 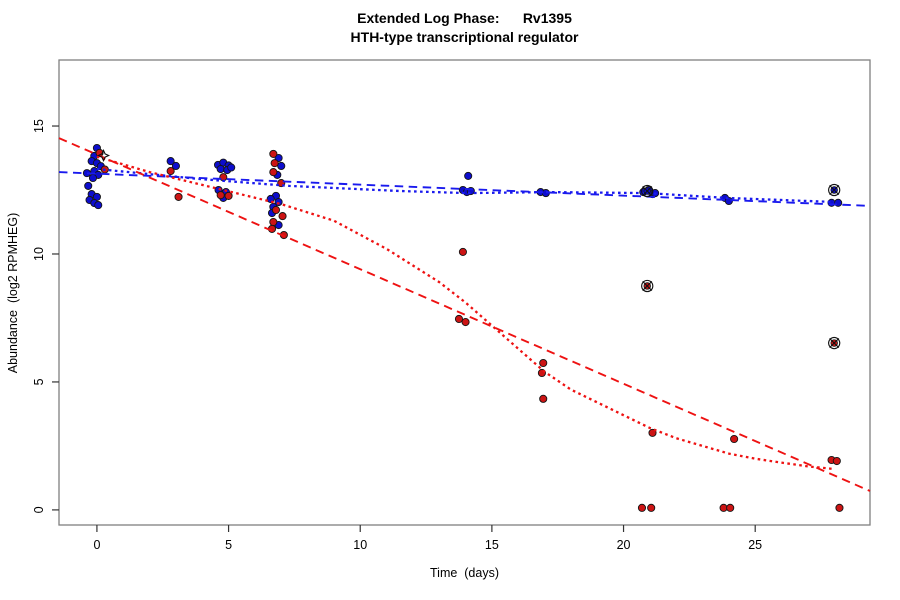 I want to click on svg-text: 20, so click(x=624, y=545).